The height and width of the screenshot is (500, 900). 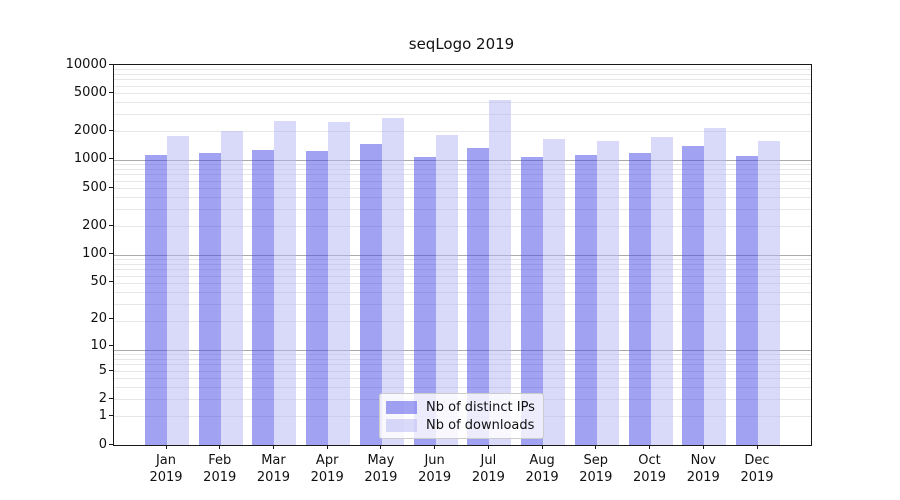 I want to click on x-tick-month: Jul, so click(x=488, y=460).